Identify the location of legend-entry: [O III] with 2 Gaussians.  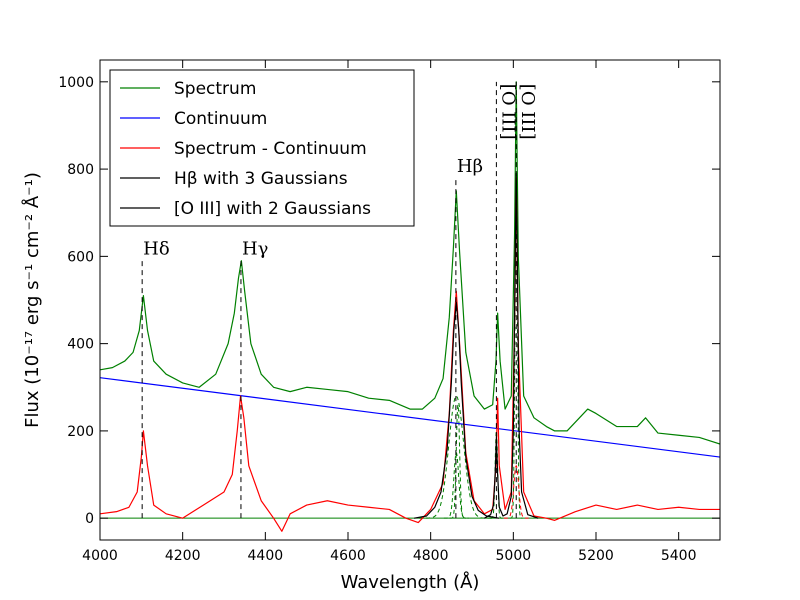
(272, 209).